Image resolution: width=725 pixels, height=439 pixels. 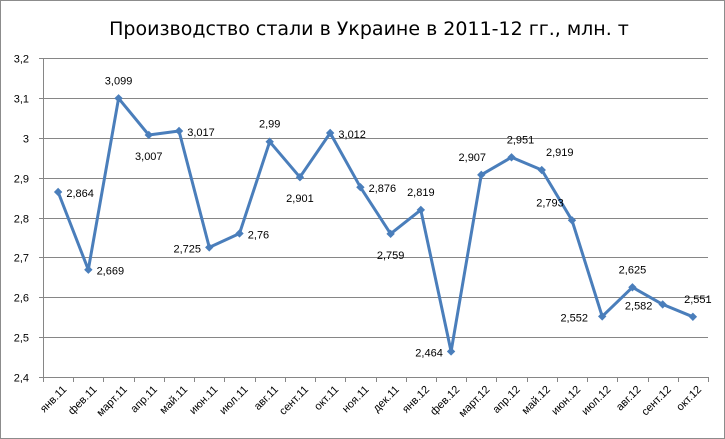 What do you see at coordinates (597, 401) in the screenshot?
I see `x-tick-label: июл.12` at bounding box center [597, 401].